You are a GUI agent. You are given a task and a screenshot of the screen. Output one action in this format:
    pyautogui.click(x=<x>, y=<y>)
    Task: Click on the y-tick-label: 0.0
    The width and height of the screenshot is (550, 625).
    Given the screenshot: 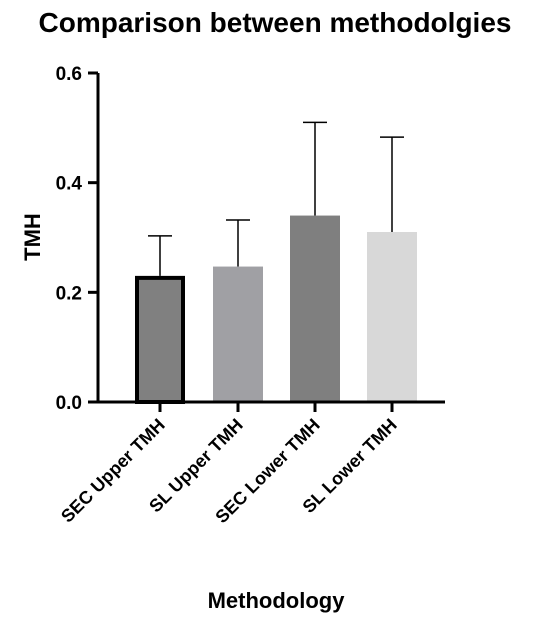 What is the action you would take?
    pyautogui.click(x=69, y=403)
    